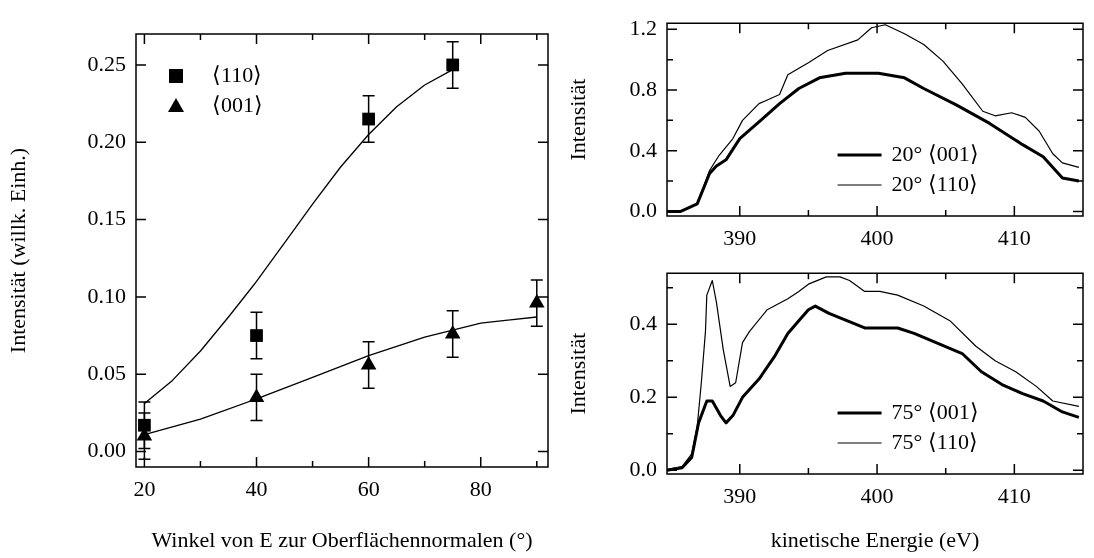 The width and height of the screenshot is (1094, 558). Describe the element at coordinates (342, 539) in the screenshot. I see `x-axis-title: Winkel von E zur Oberflächennormalen (°)` at that location.